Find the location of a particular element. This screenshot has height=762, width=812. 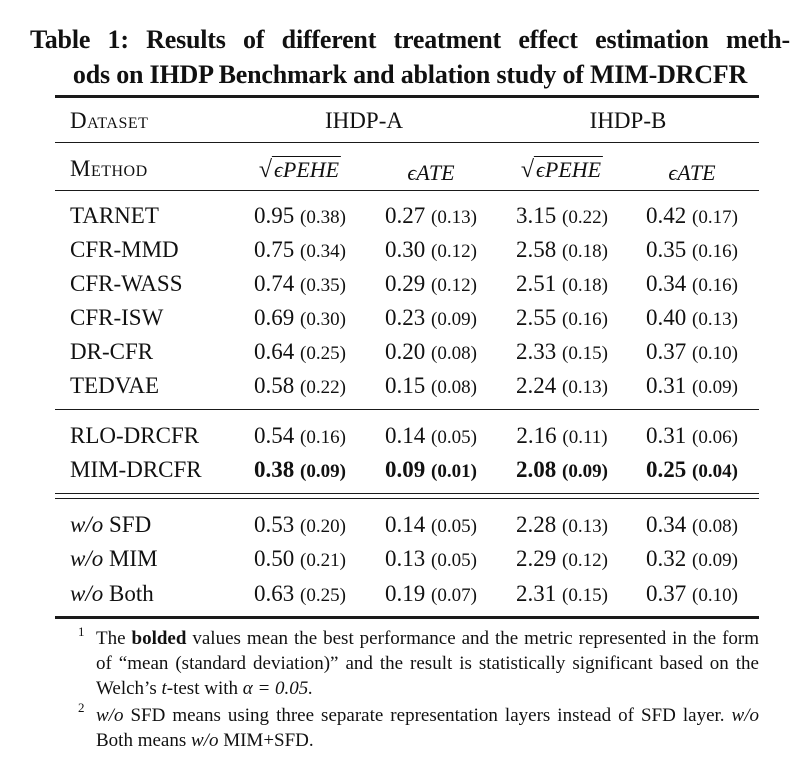

value-cell: 2.24 (0.13) is located at coordinates (562, 387).